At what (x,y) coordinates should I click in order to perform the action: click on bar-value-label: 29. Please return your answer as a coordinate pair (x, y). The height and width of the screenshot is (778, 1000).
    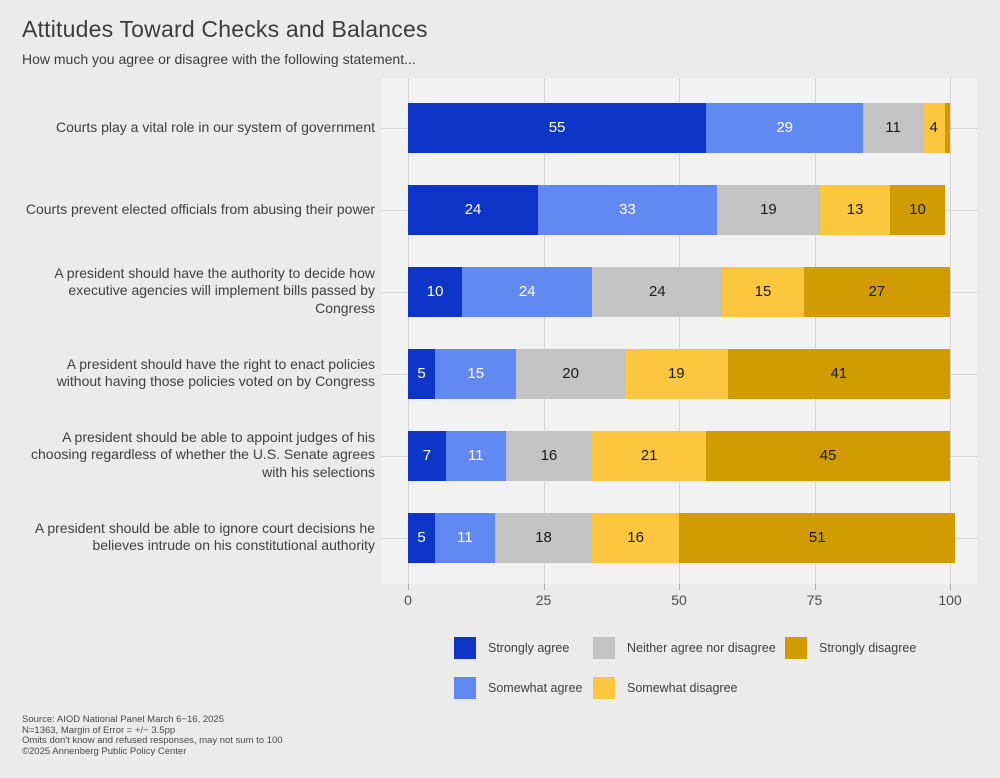
    Looking at the image, I should click on (785, 127).